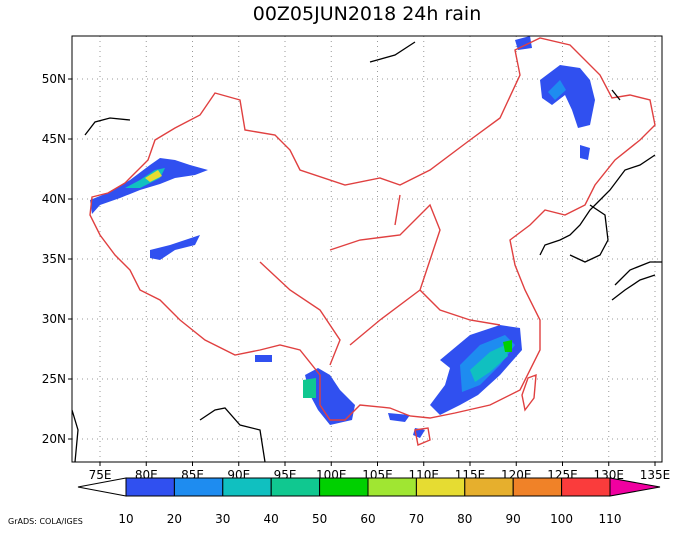 This screenshot has height=543, width=682. What do you see at coordinates (54, 319) in the screenshot?
I see `y-tick-label: 30N` at bounding box center [54, 319].